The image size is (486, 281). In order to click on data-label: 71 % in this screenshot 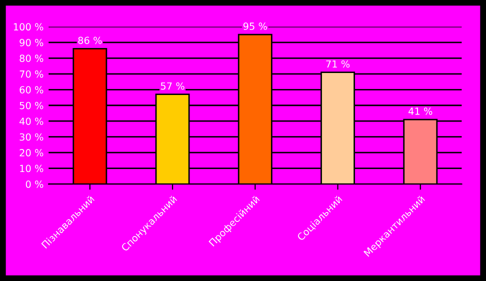, I will do `click(338, 64)`.